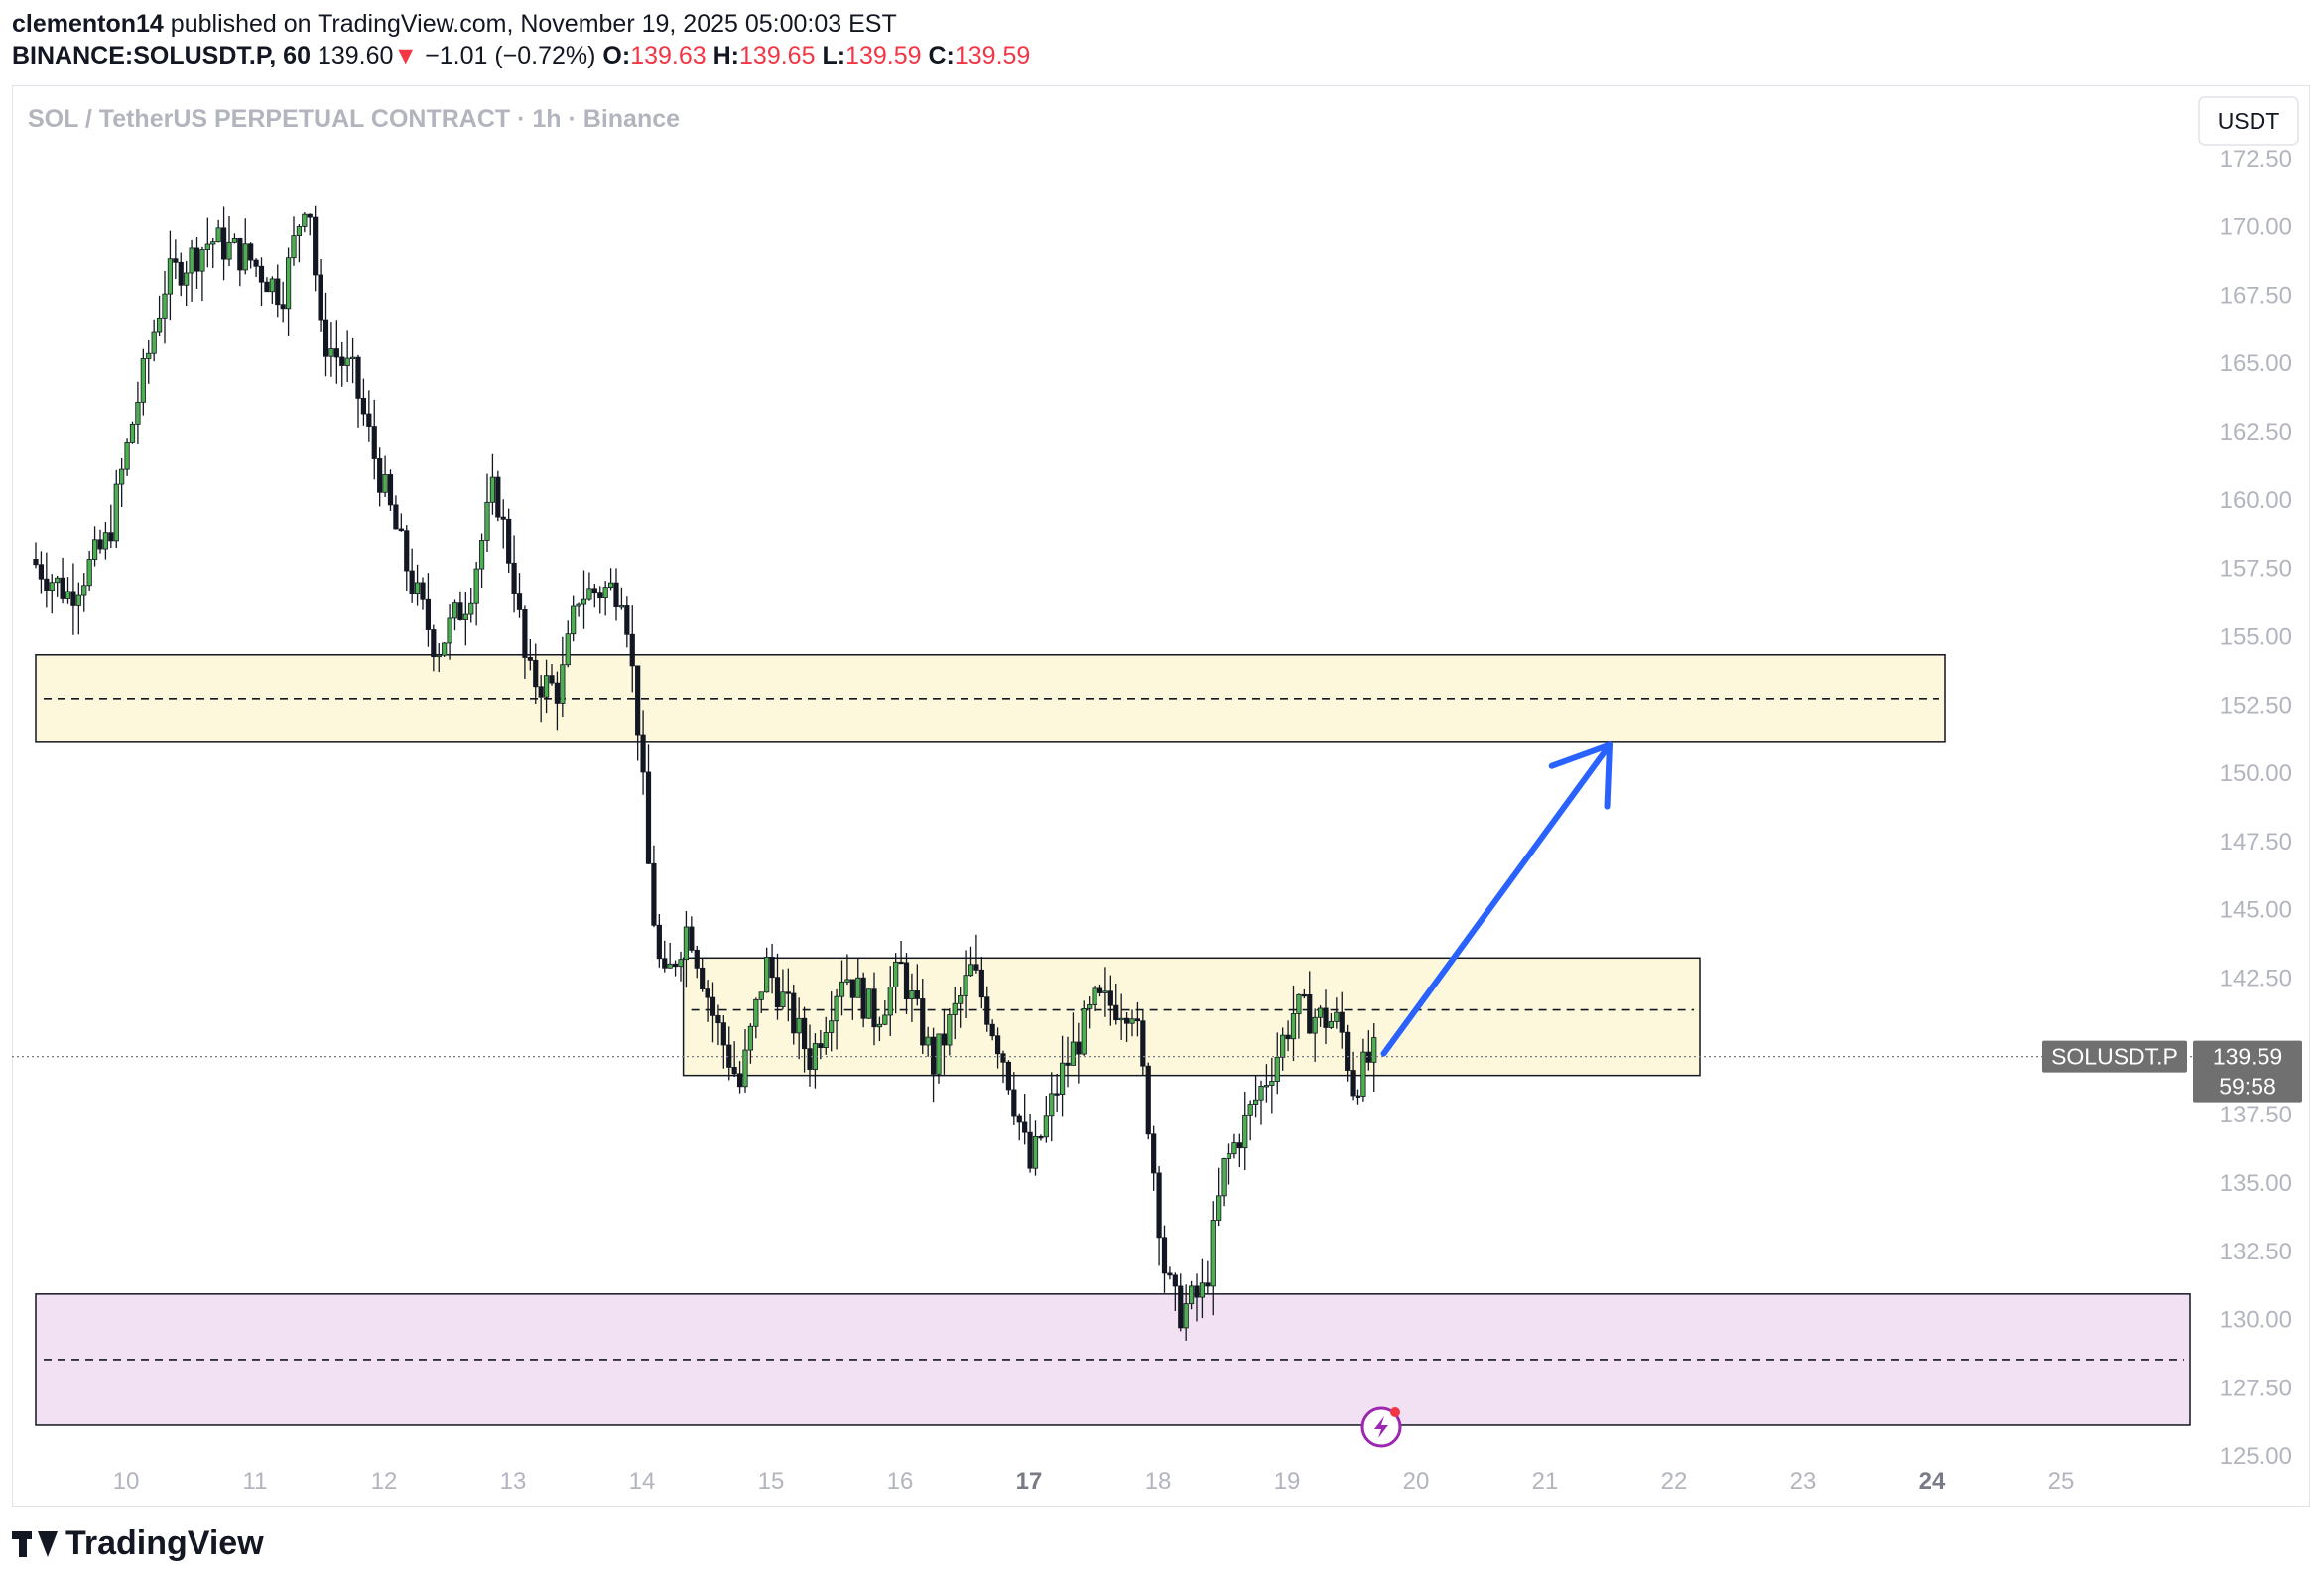 The height and width of the screenshot is (1580, 2324). What do you see at coordinates (1395, 1412) in the screenshot?
I see `notification-dot` at bounding box center [1395, 1412].